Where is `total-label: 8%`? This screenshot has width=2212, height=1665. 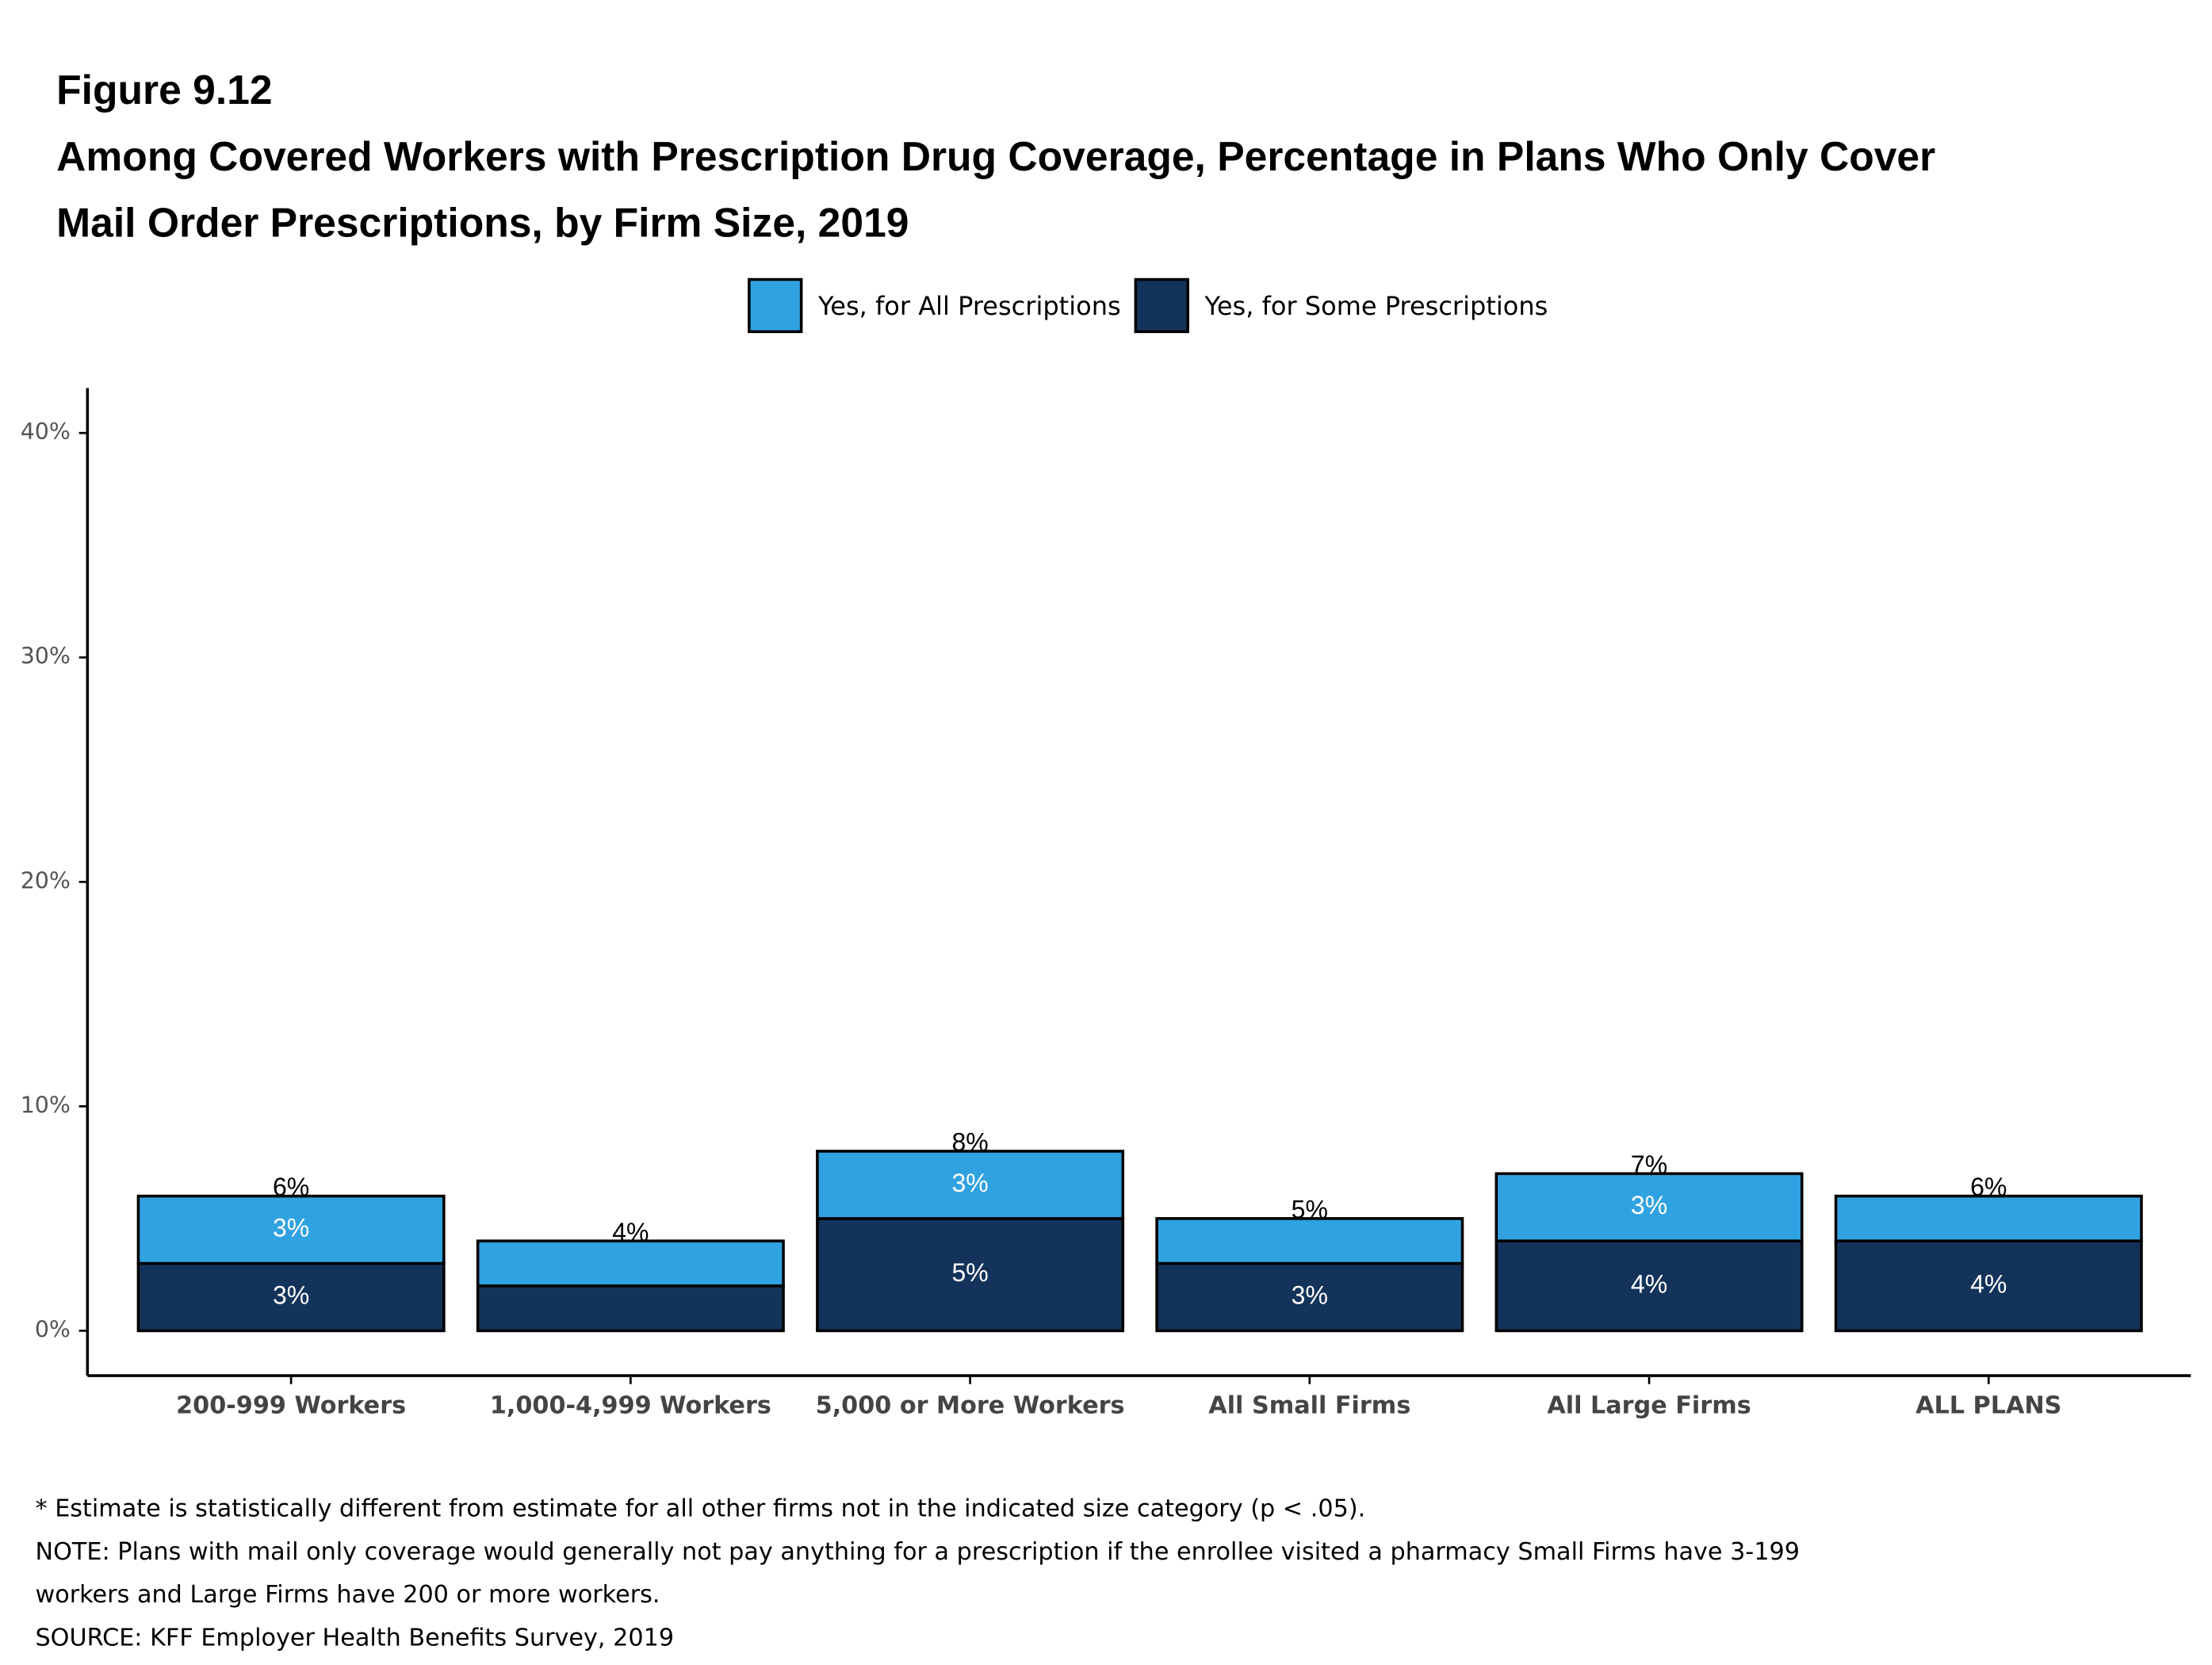 total-label: 8% is located at coordinates (969, 1142).